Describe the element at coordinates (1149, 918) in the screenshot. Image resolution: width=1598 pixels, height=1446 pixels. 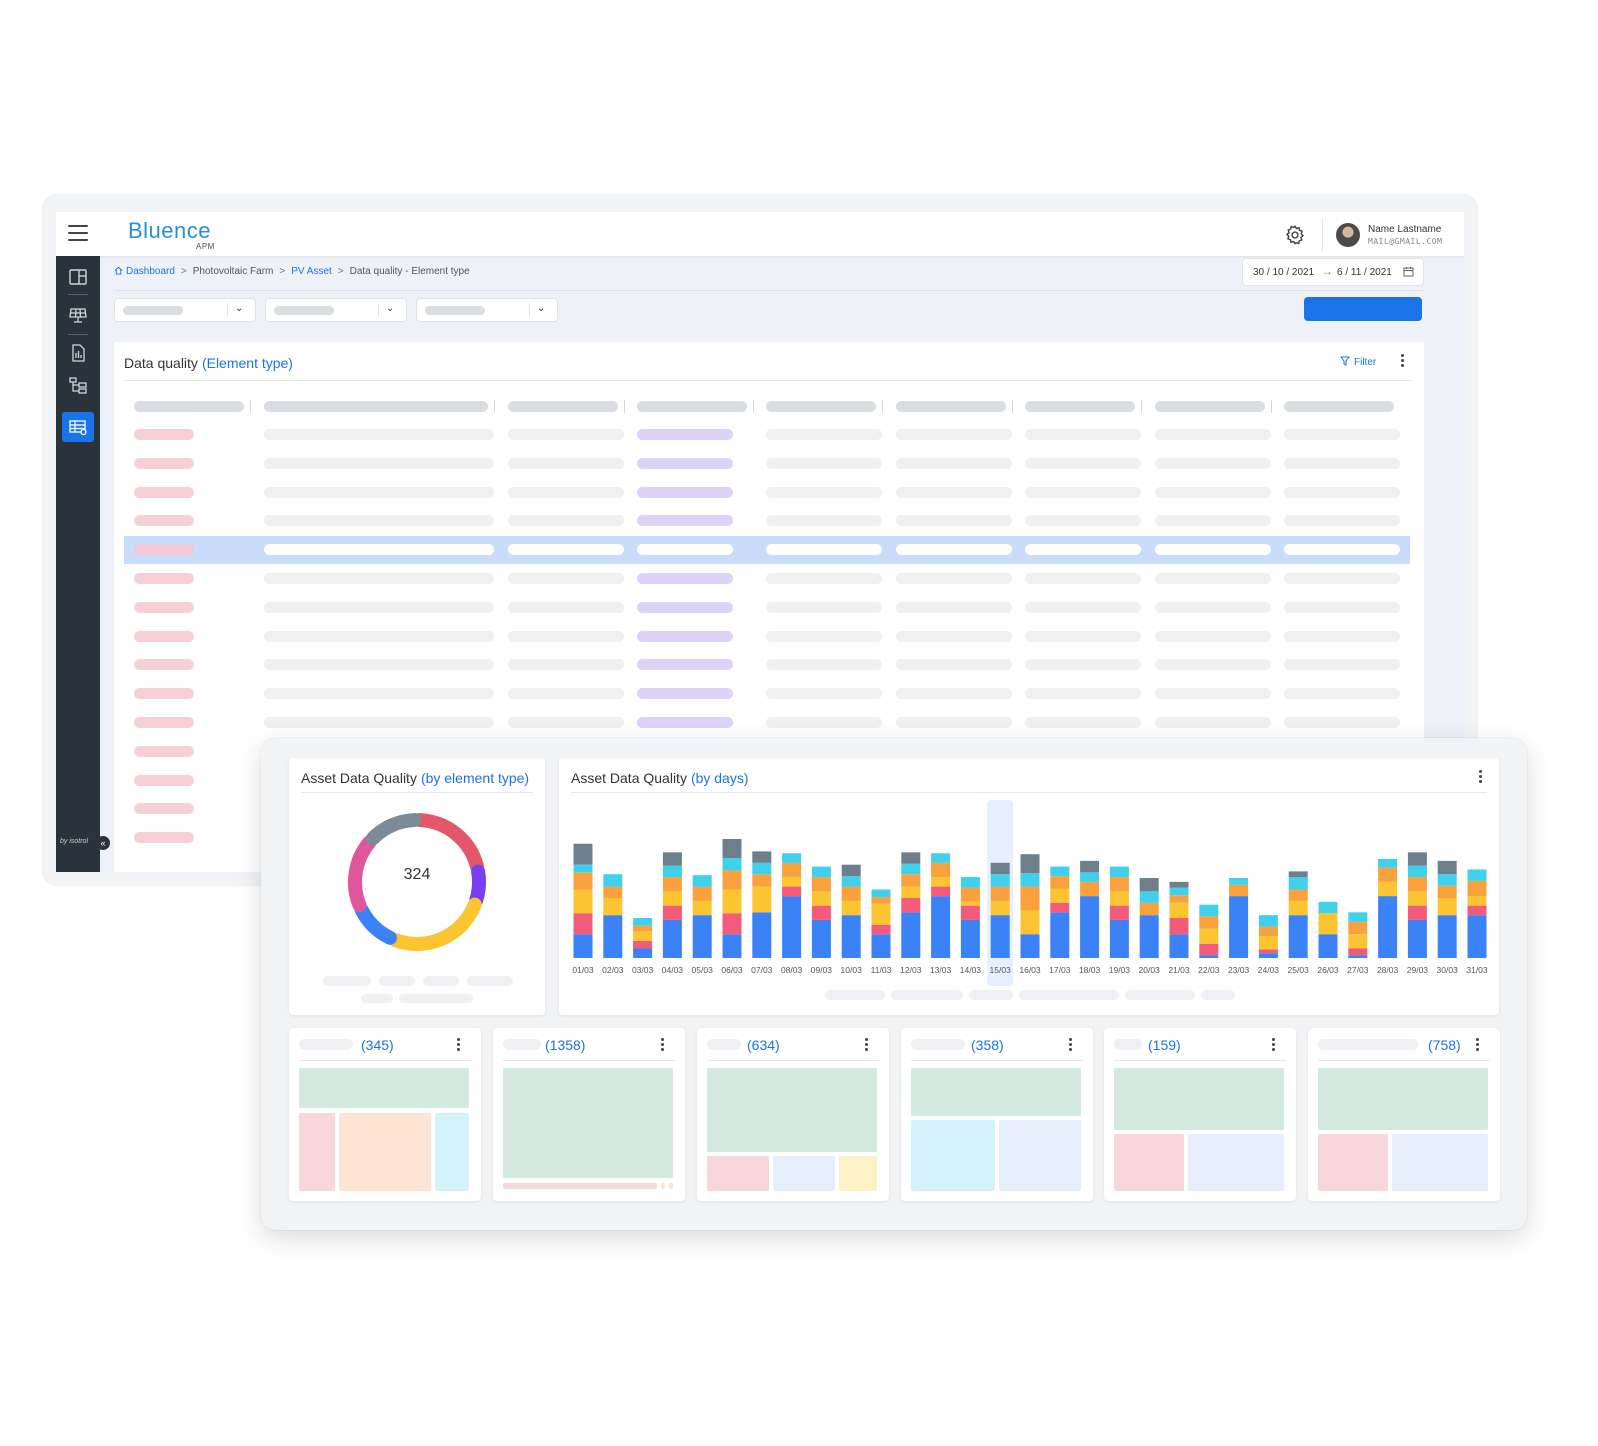
I see `bar-20/03` at that location.